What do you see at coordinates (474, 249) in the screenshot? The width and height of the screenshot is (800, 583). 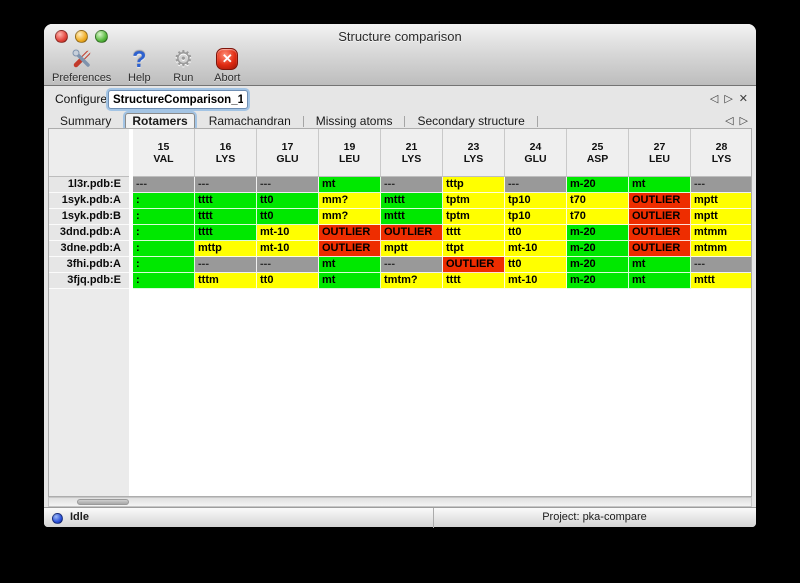 I see `rotamer-cell: ttpt` at bounding box center [474, 249].